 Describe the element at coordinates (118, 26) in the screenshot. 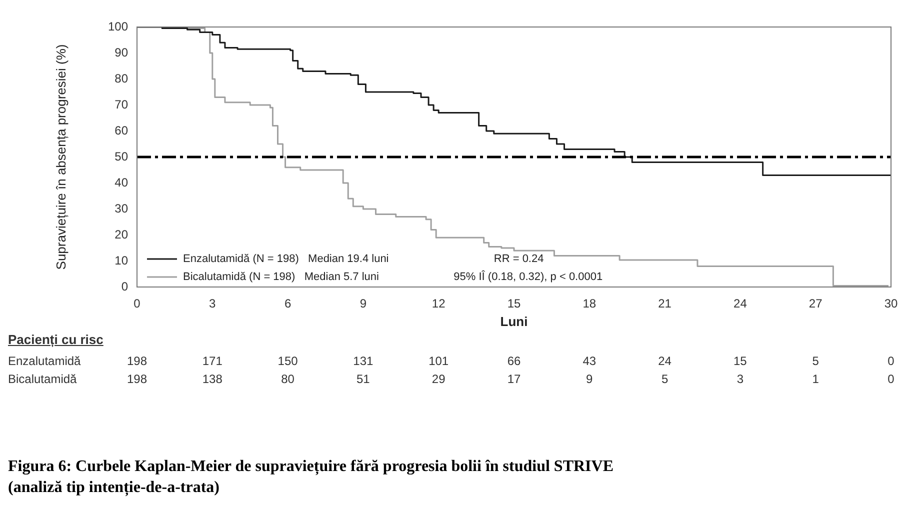

I see `y-tick-label: 100` at that location.